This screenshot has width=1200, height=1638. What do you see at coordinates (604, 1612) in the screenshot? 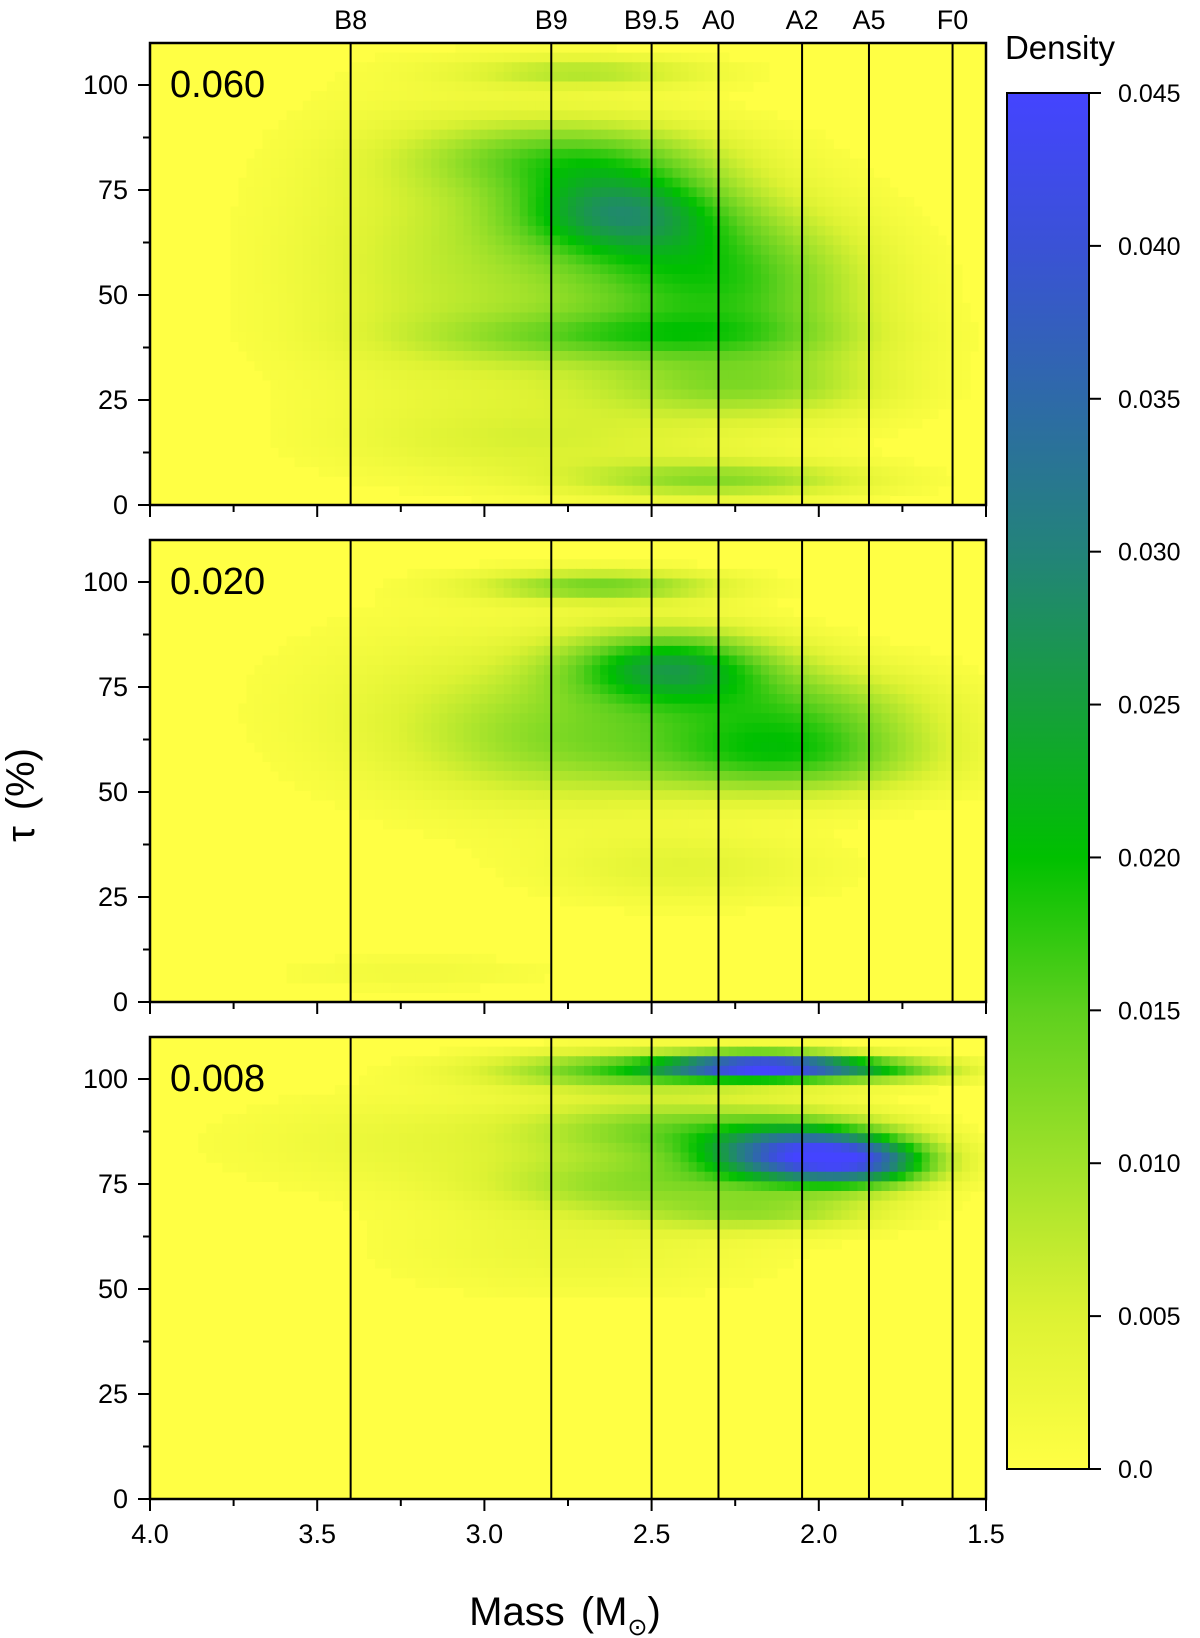
I see `x-axis-unit: (M` at bounding box center [604, 1612].